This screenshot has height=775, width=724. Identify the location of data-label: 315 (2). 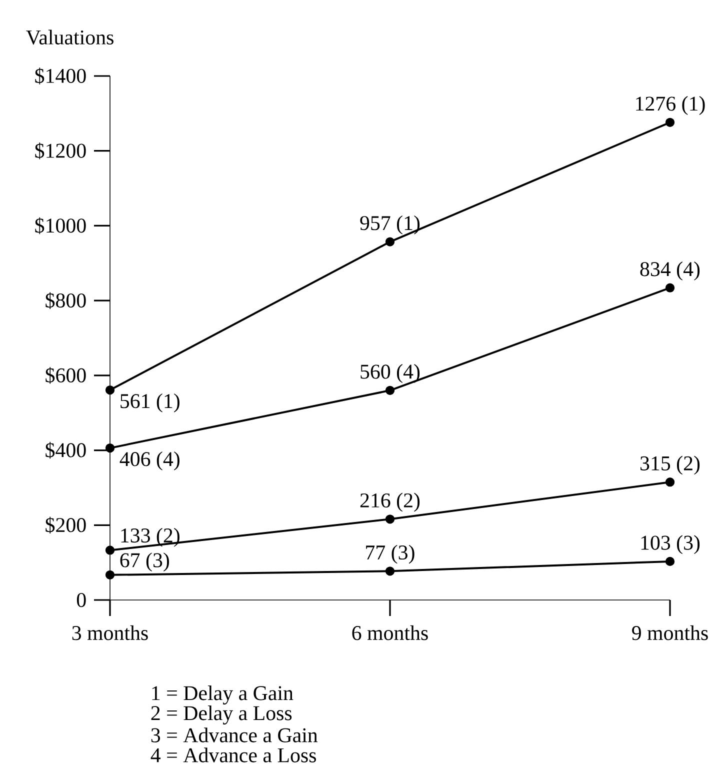
(670, 465).